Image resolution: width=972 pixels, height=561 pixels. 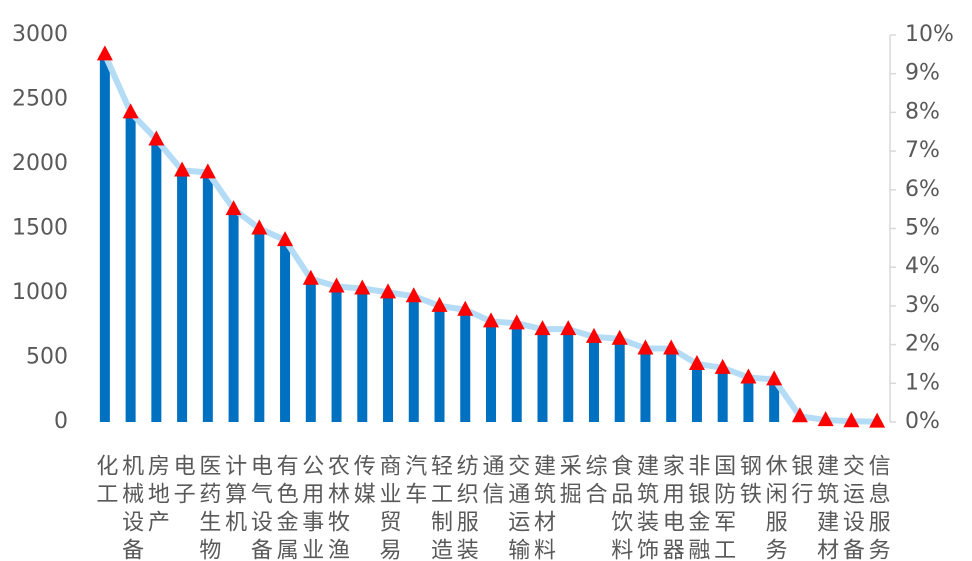 I want to click on x-tick-label: 综合, so click(x=594, y=482).